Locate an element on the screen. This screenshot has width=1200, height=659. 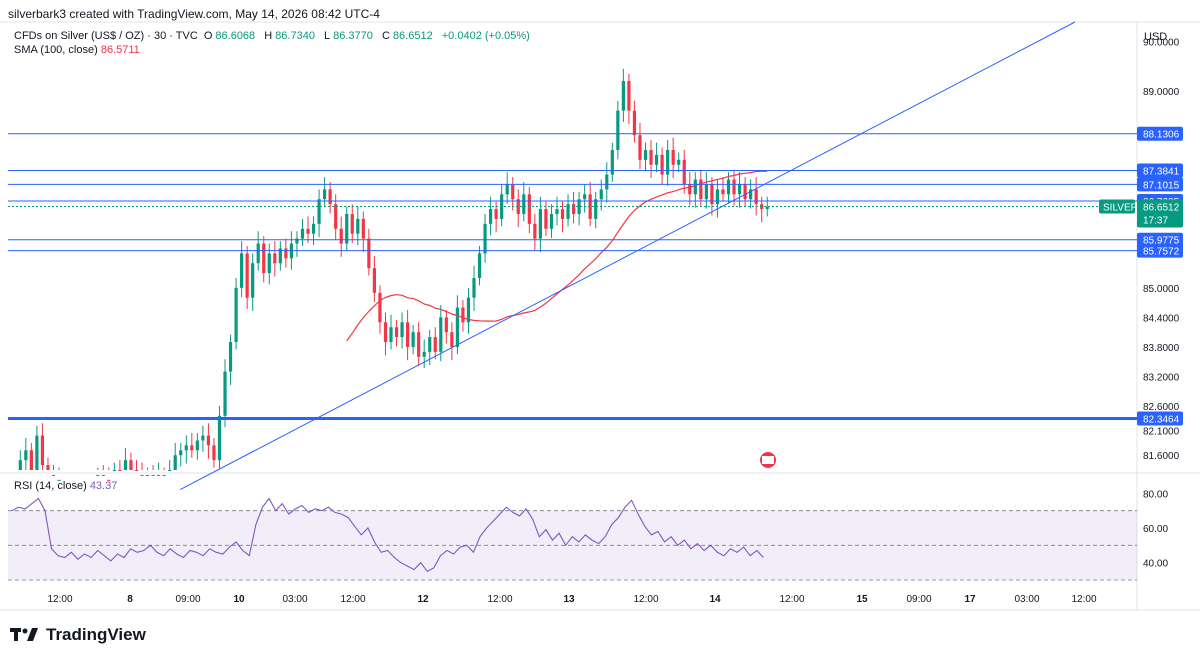
x-tick-label: 17 is located at coordinates (970, 599).